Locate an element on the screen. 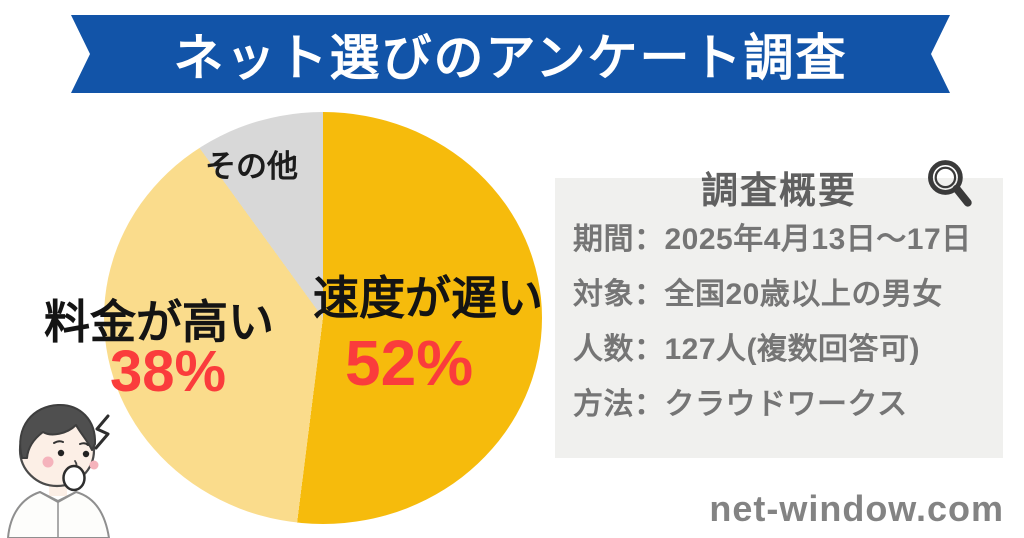  character-blush-right is located at coordinates (94, 465).